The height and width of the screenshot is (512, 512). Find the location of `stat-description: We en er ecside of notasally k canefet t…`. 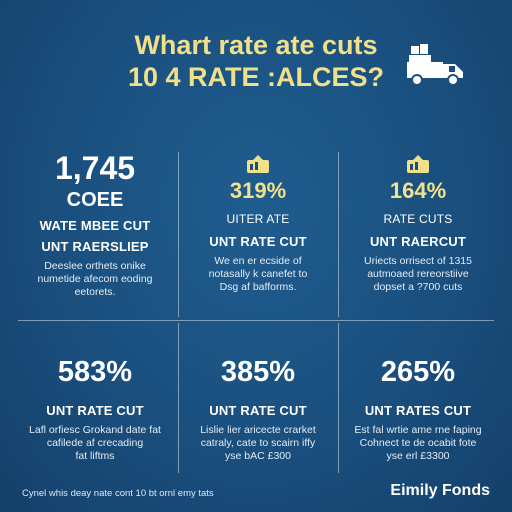

stat-description: We en er ecside of notasally k canefet t… is located at coordinates (258, 274).